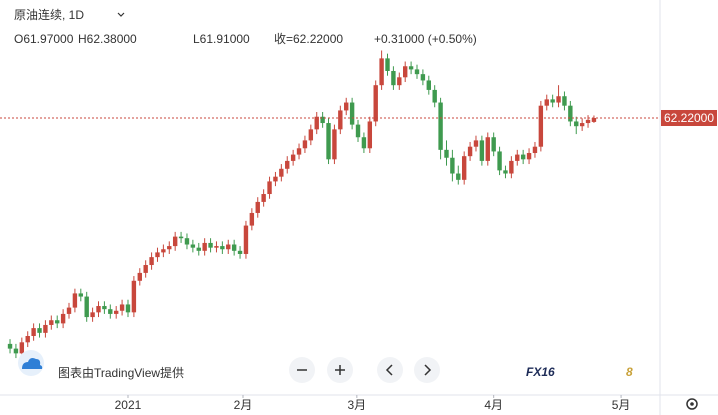 The height and width of the screenshot is (415, 718). Describe the element at coordinates (221, 39) in the screenshot. I see `ohlc-low: L61.91000` at that location.